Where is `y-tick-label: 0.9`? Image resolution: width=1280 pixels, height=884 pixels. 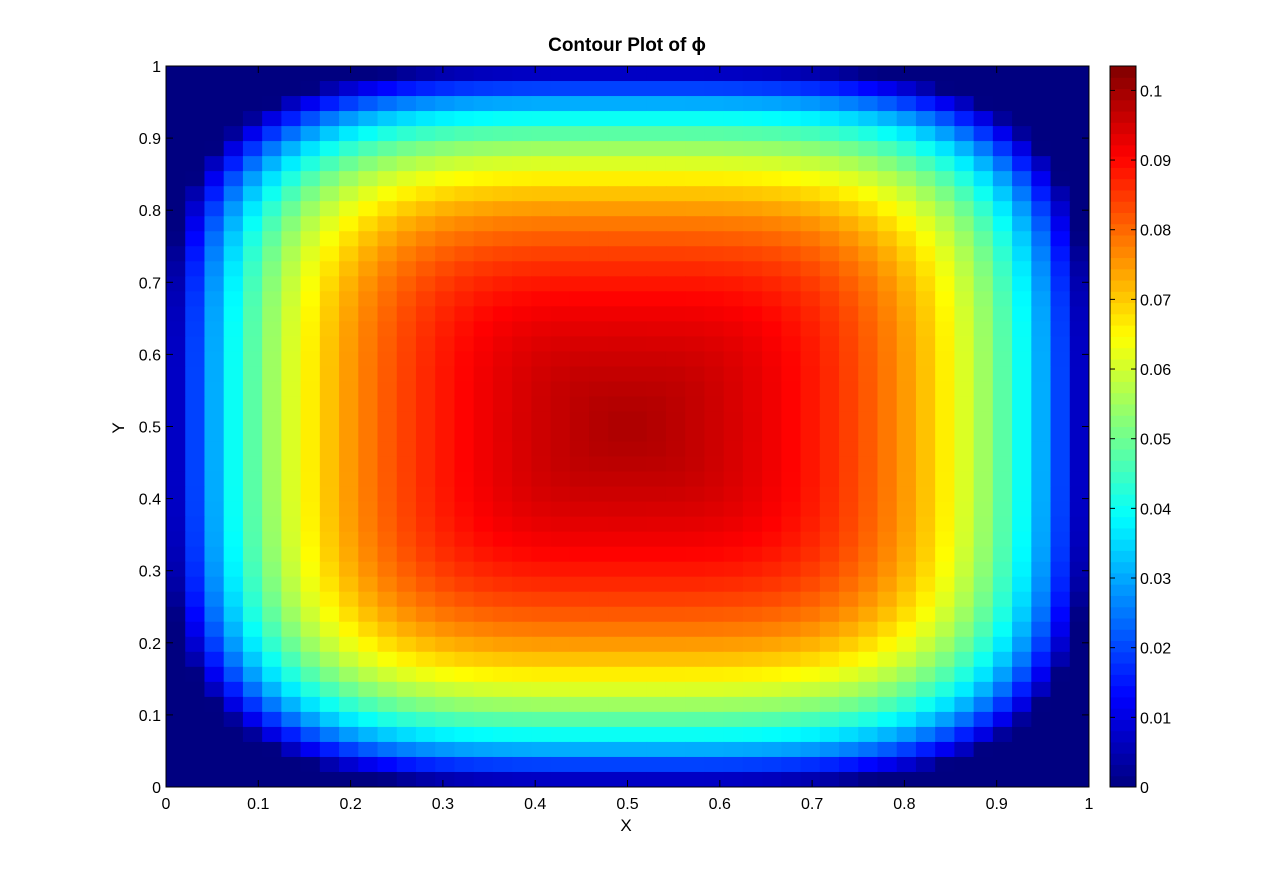 y-tick-label: 0.9 is located at coordinates (150, 139).